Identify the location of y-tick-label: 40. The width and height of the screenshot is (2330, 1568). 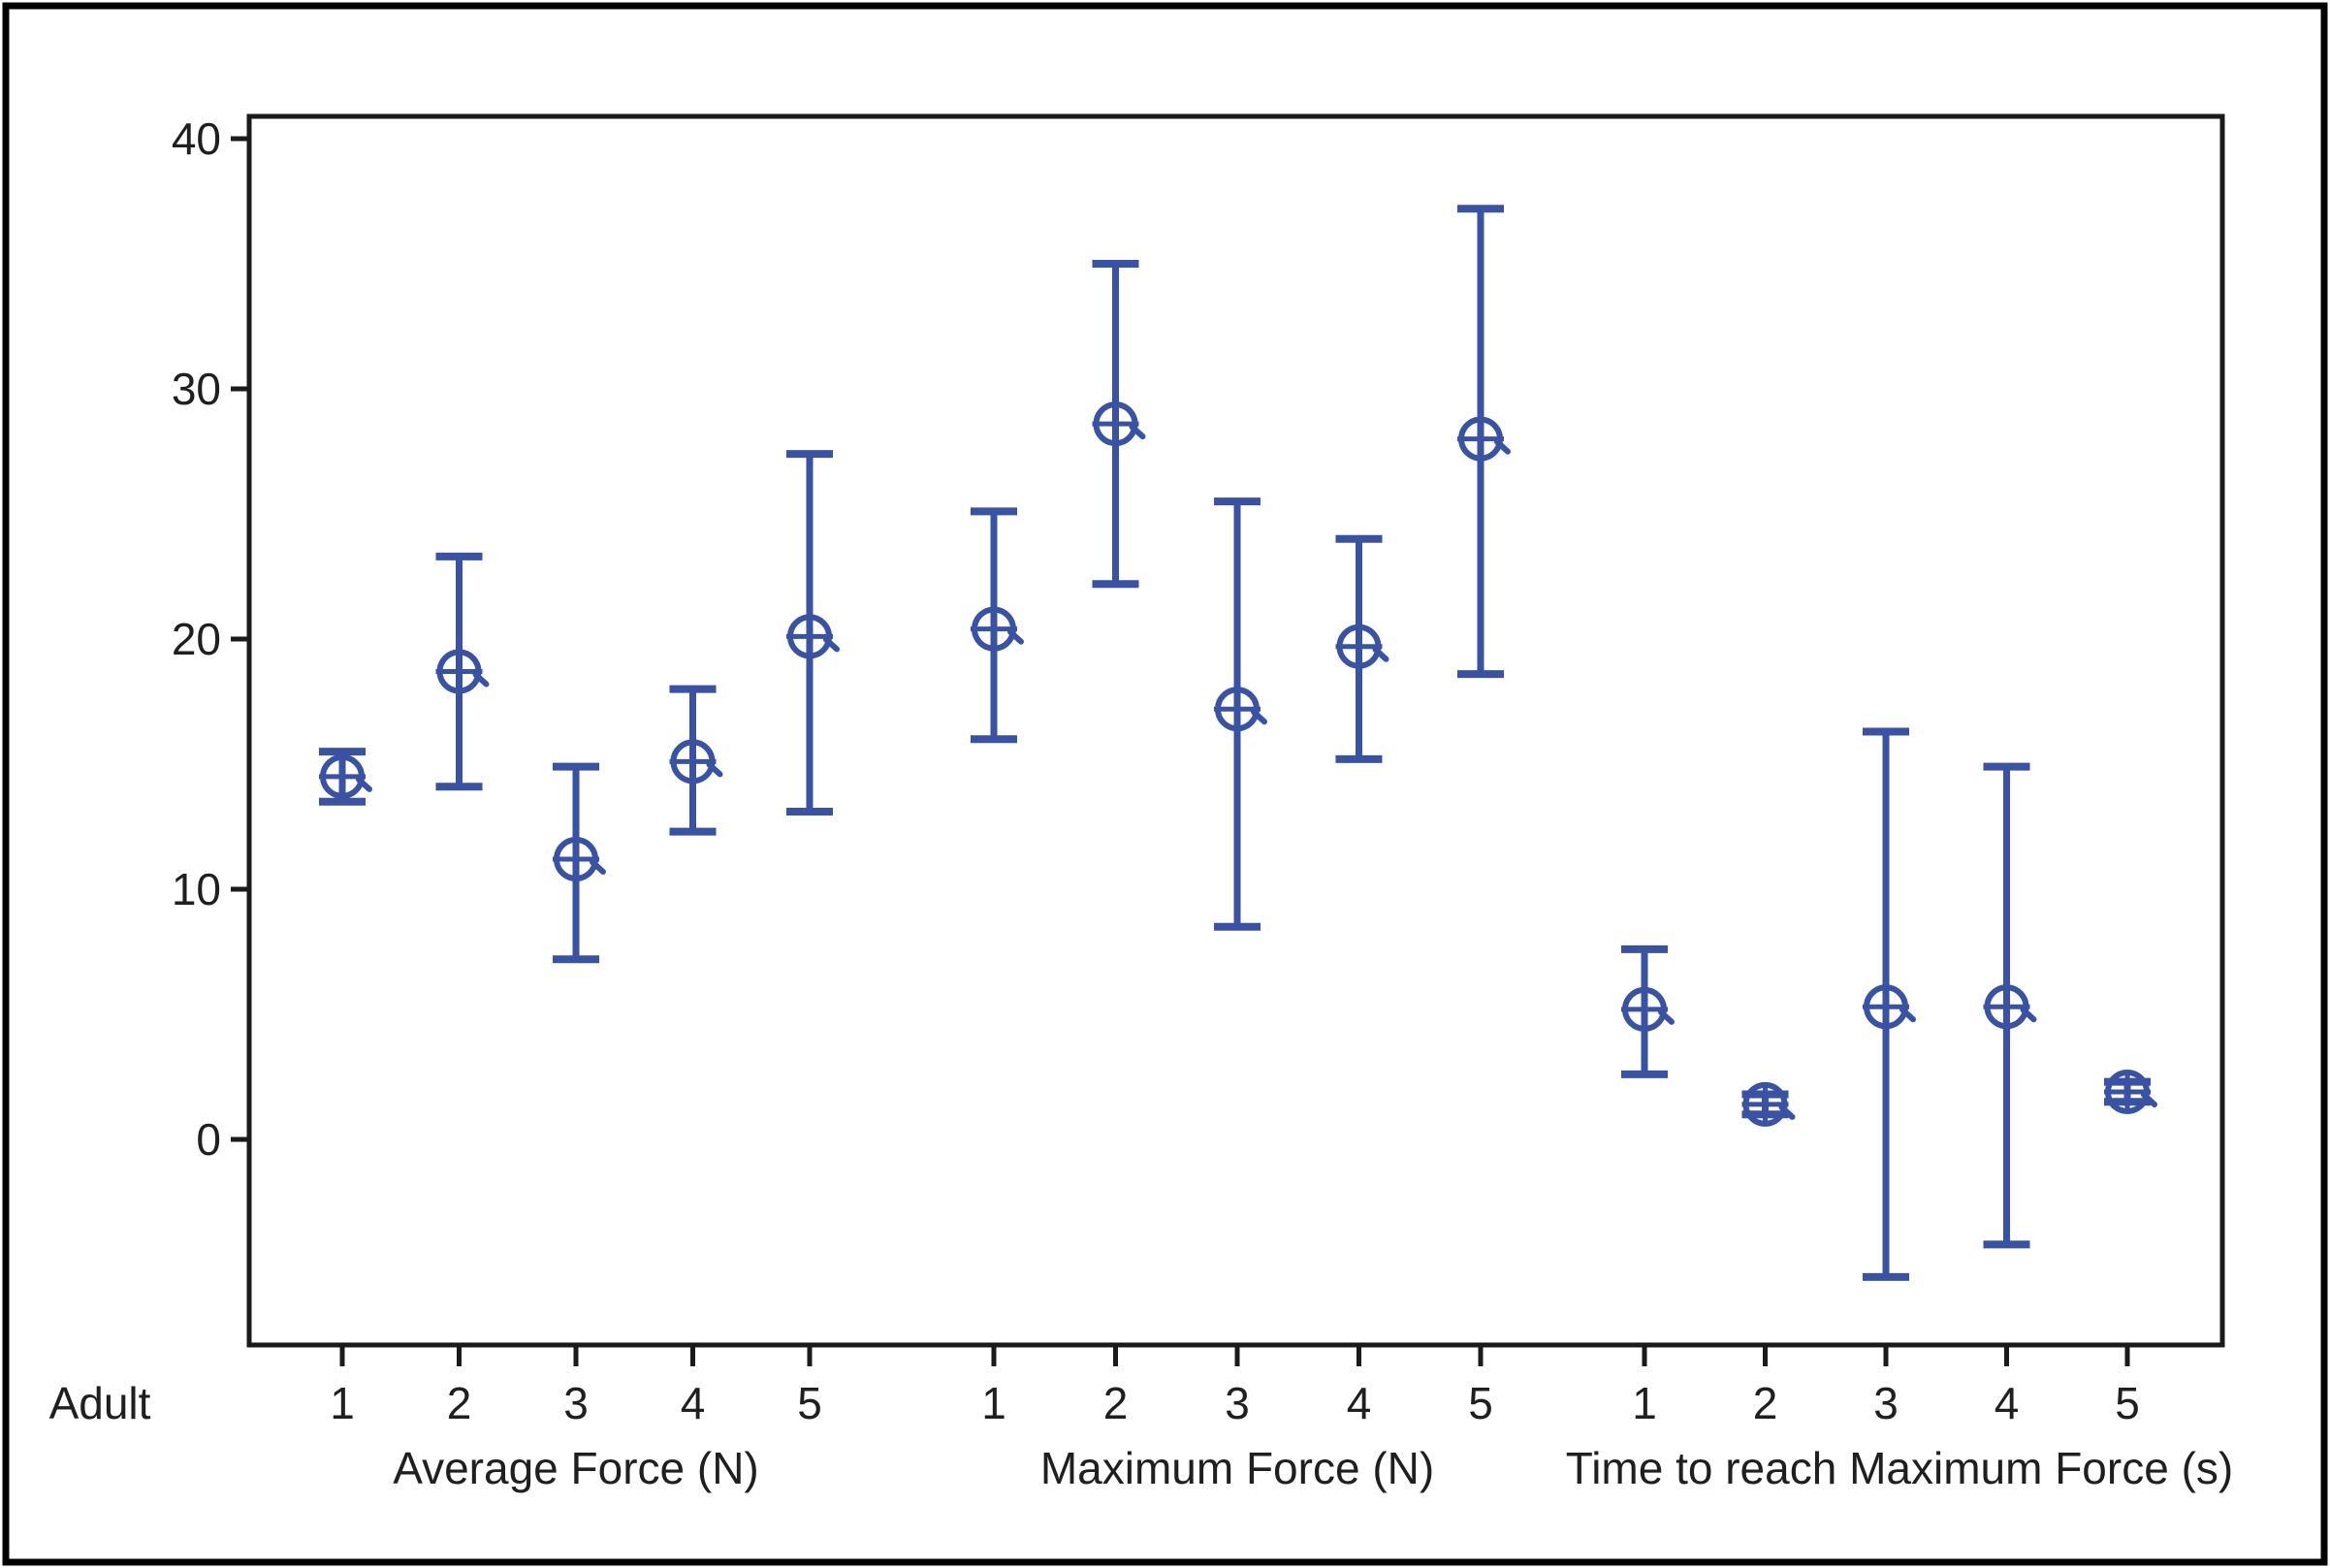
(196, 138).